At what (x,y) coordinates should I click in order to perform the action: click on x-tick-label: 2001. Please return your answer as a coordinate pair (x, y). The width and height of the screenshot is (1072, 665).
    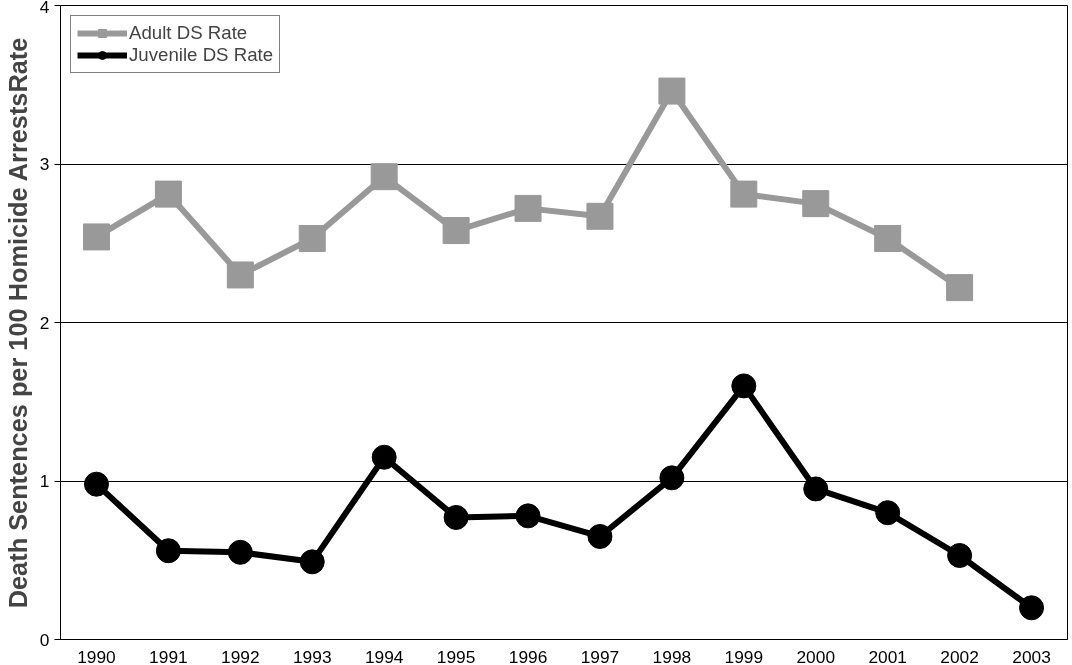
    Looking at the image, I should click on (887, 655).